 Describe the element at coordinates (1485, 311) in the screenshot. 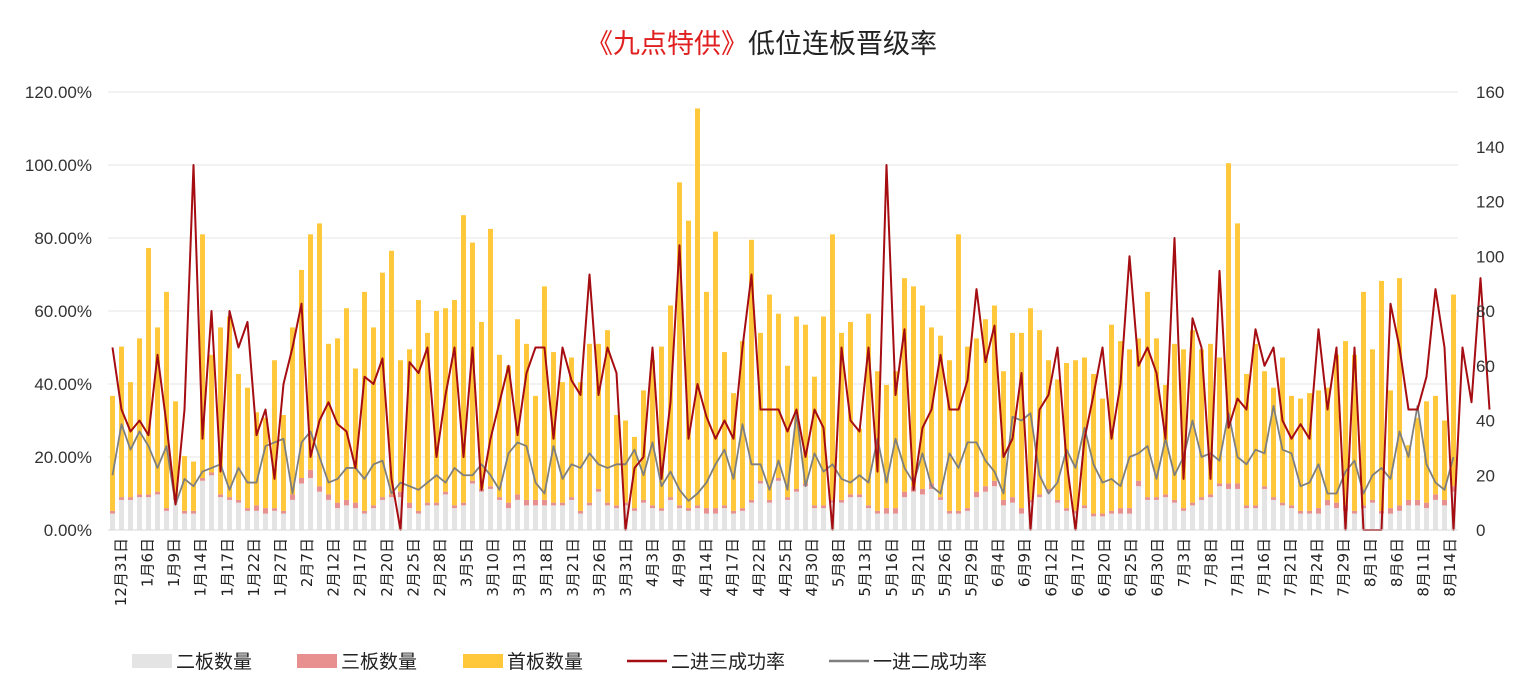

I see `right-axis-tick-label: 80` at that location.